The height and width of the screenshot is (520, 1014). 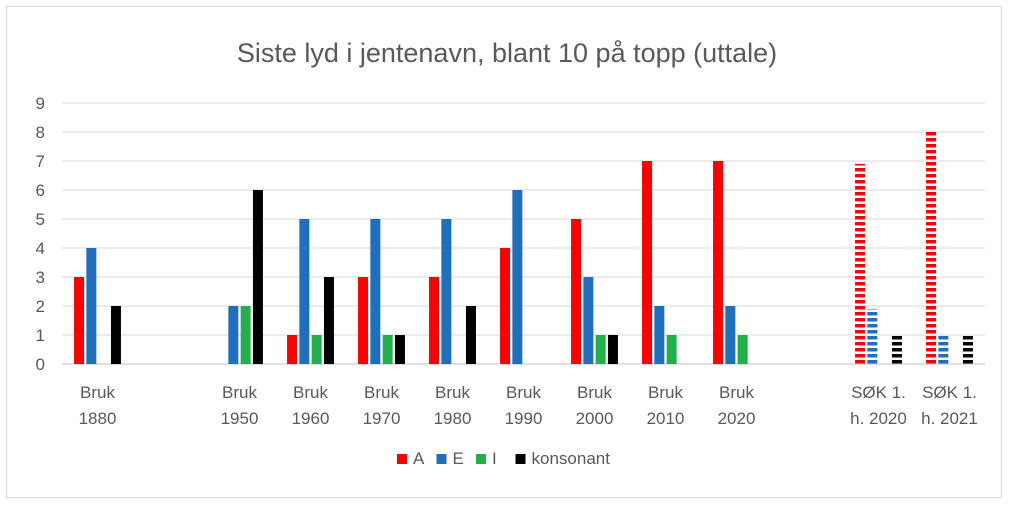 What do you see at coordinates (40, 248) in the screenshot?
I see `y-tick-label: 4` at bounding box center [40, 248].